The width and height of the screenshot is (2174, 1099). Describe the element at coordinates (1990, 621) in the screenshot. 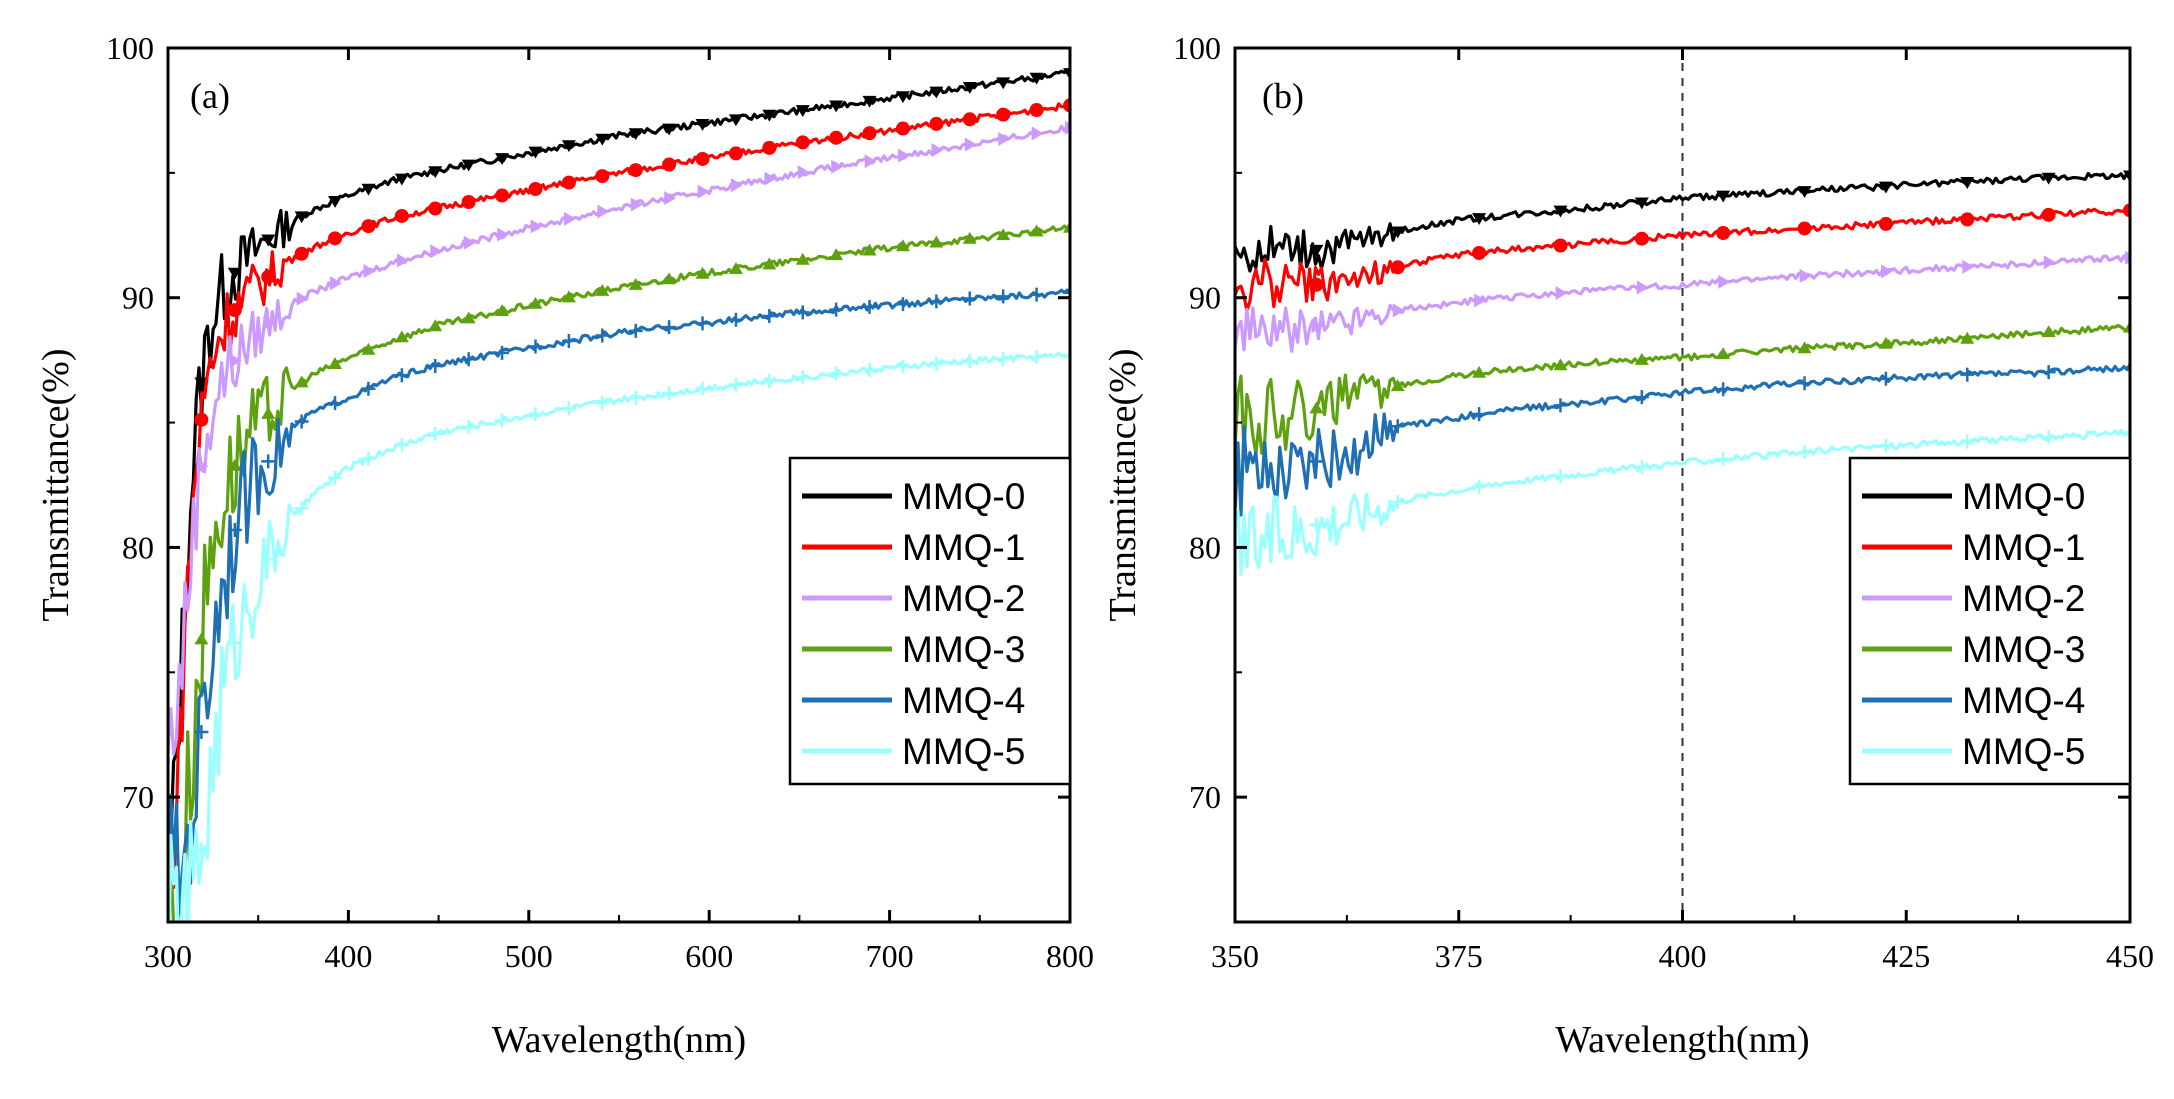

I see `legend-box` at that location.